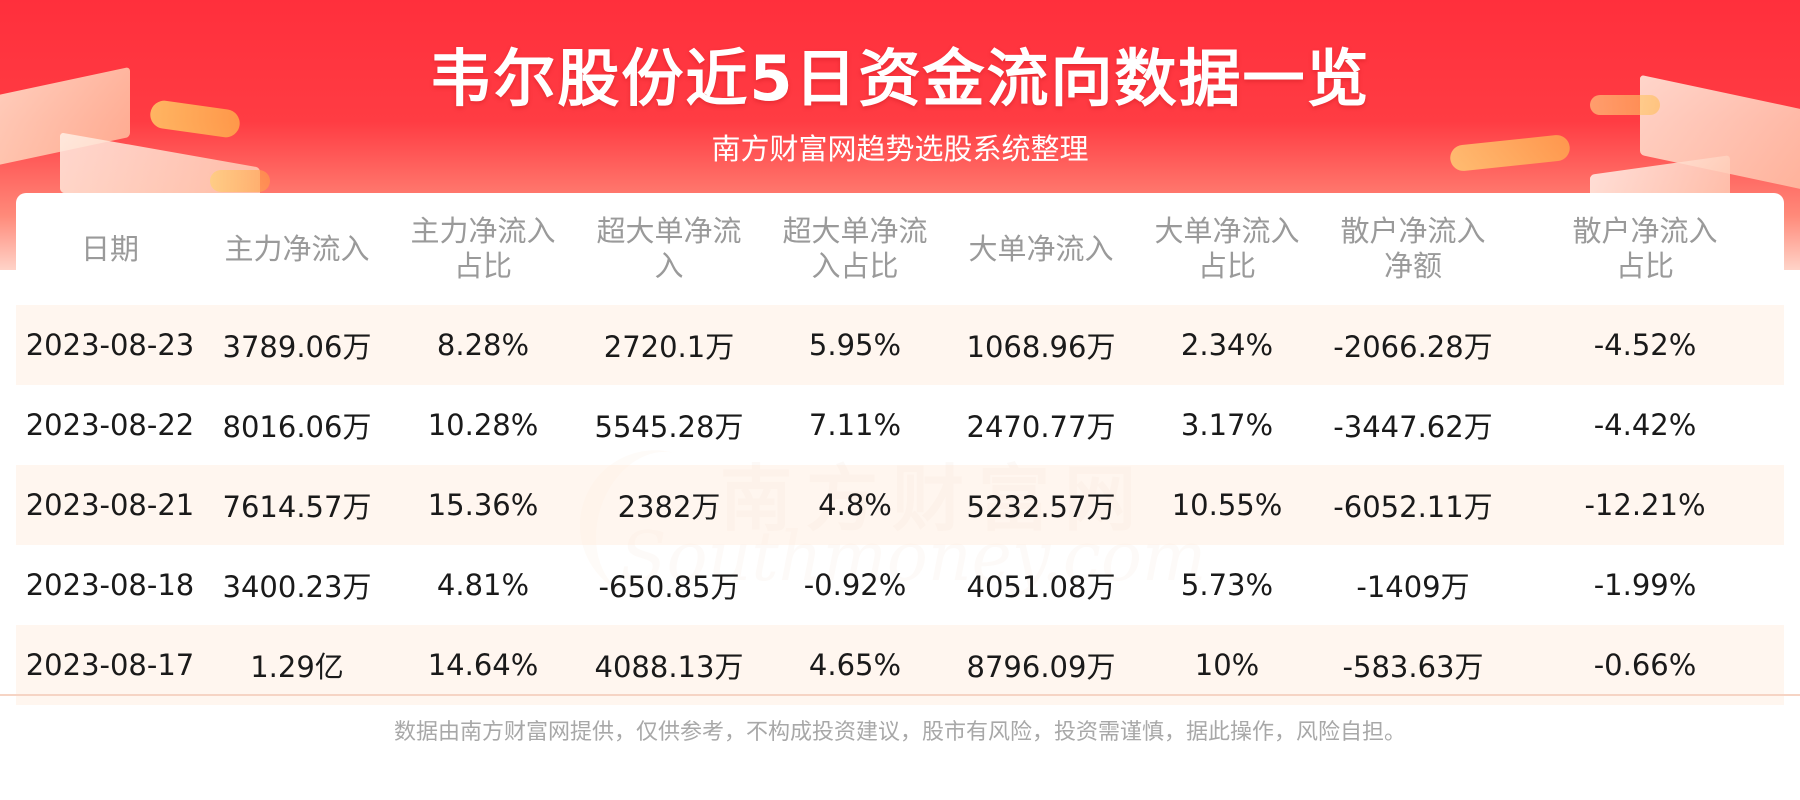  I want to click on table-cell: 7614.57万, so click(297, 505).